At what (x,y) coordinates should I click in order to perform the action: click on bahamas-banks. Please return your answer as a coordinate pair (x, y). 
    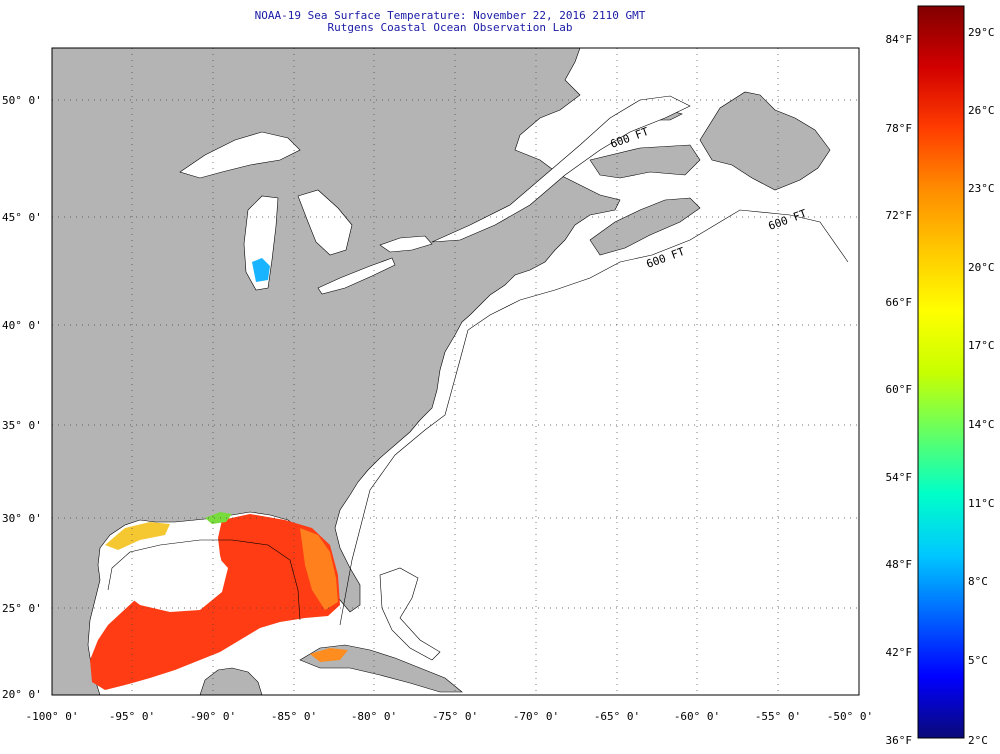
    Looking at the image, I should click on (410, 614).